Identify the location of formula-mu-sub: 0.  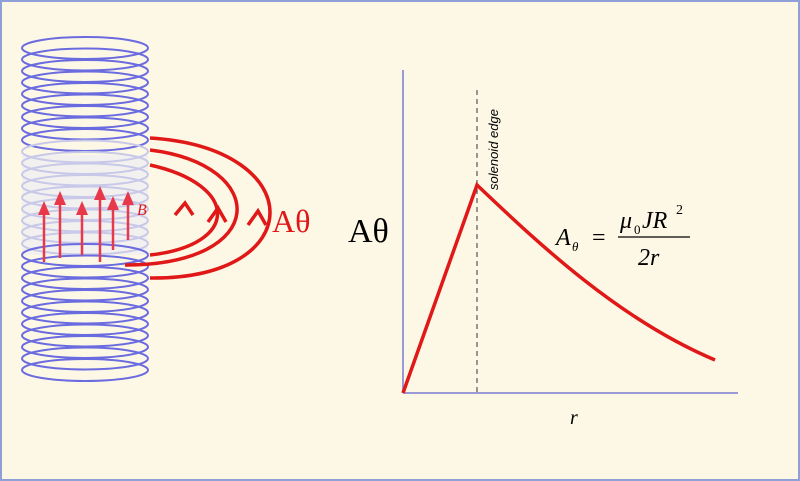
(637, 229).